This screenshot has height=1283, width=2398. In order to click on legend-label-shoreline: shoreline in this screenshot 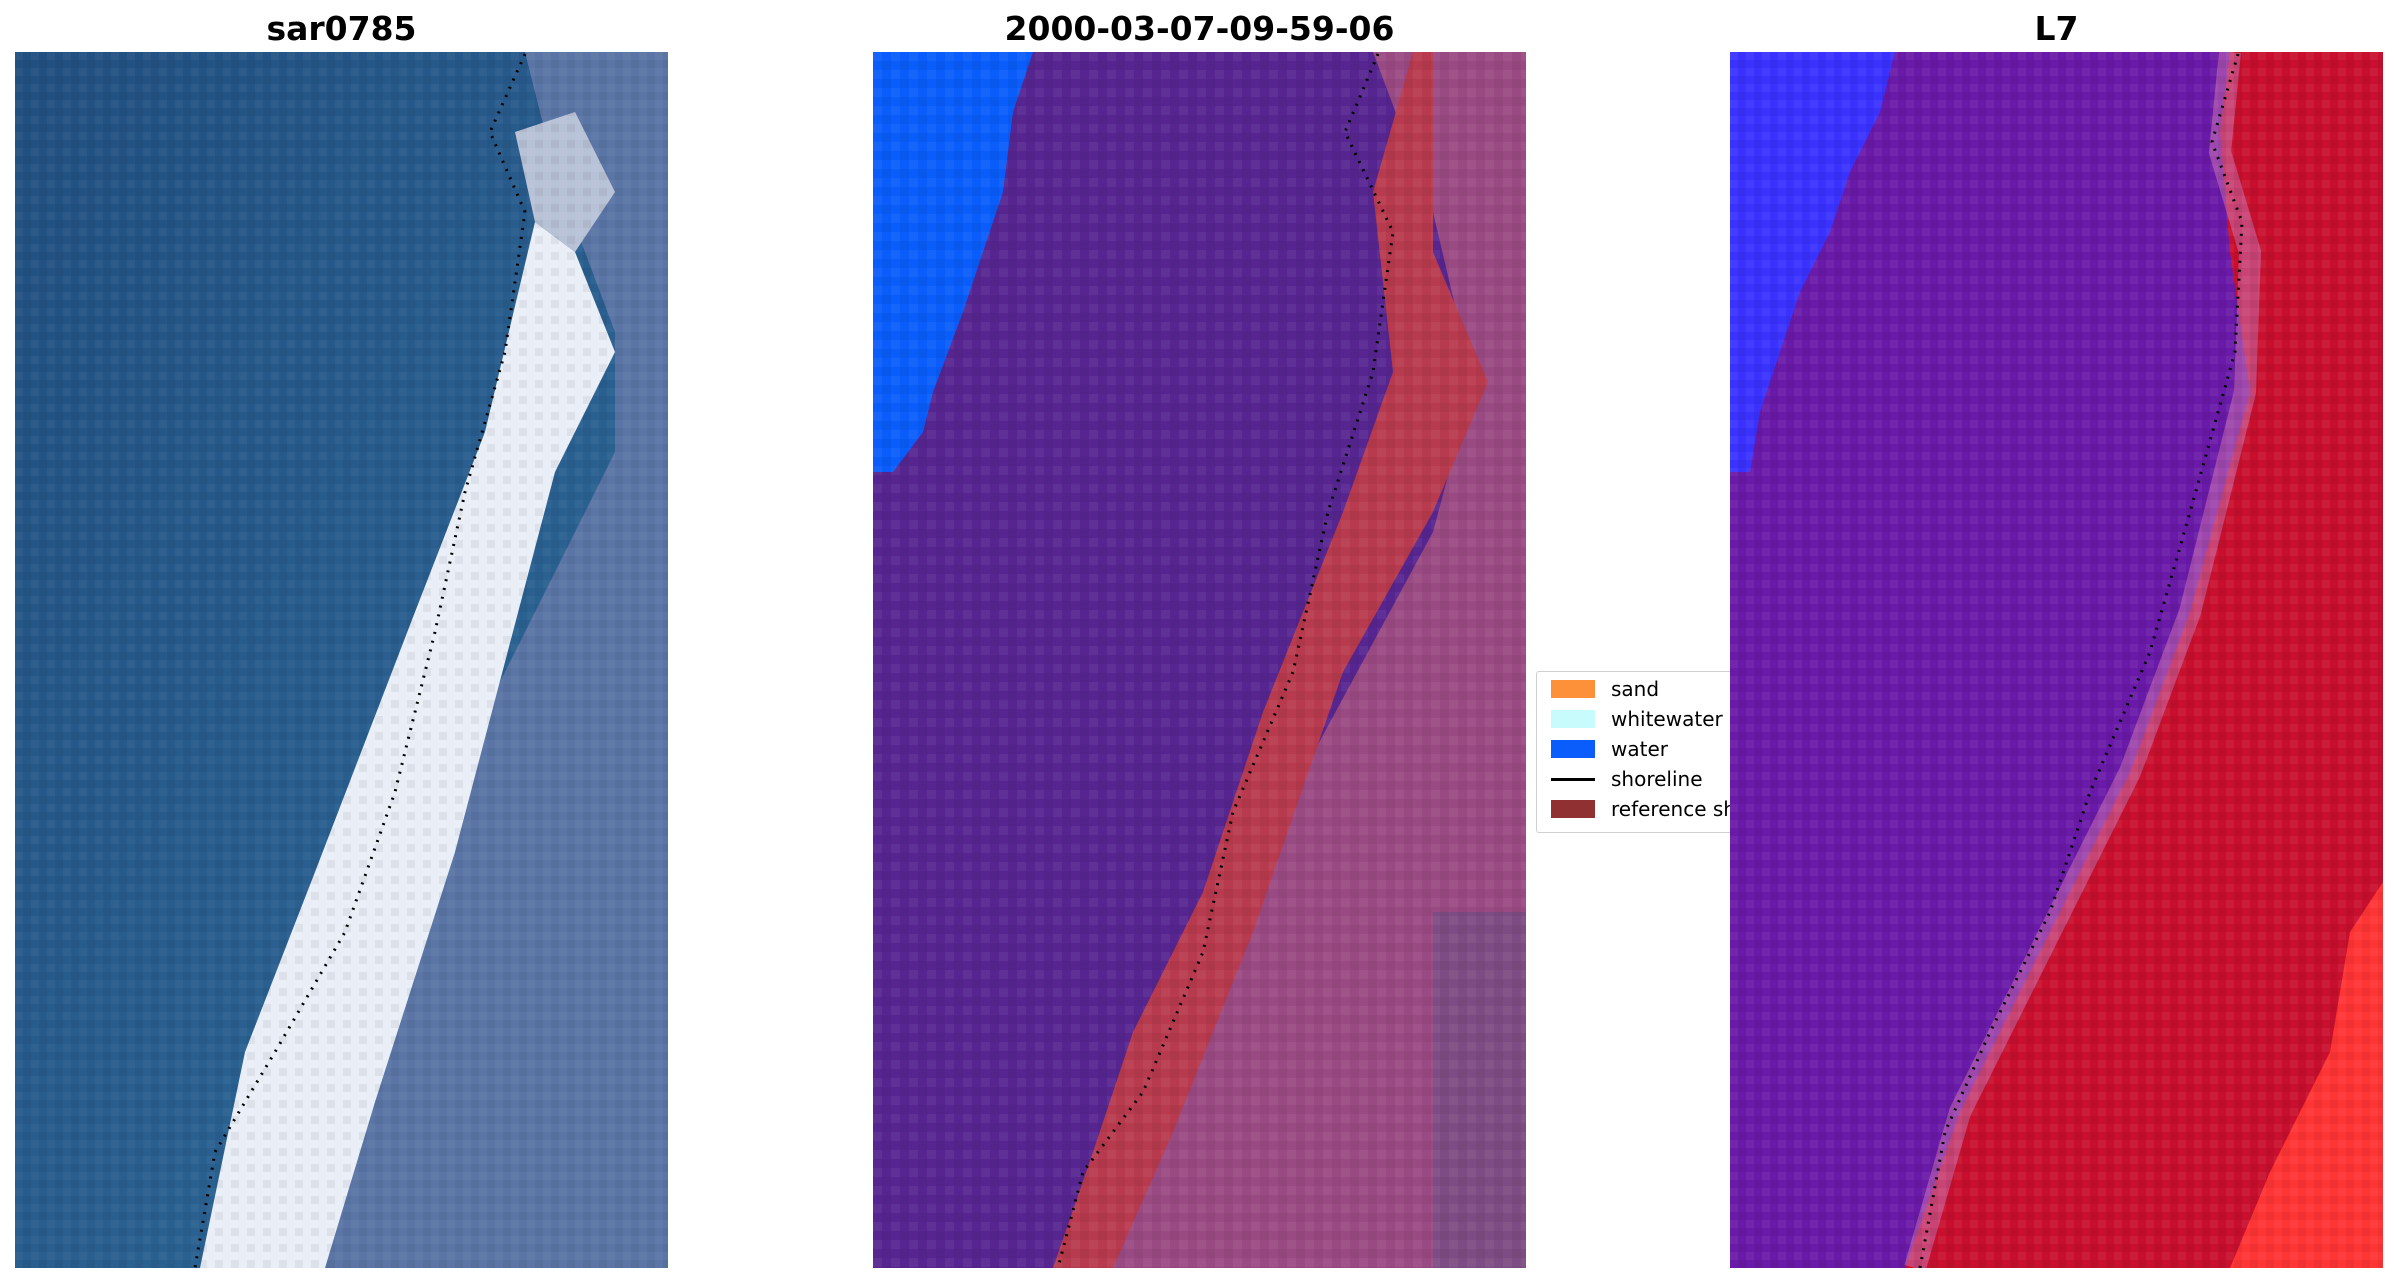, I will do `click(1657, 779)`.